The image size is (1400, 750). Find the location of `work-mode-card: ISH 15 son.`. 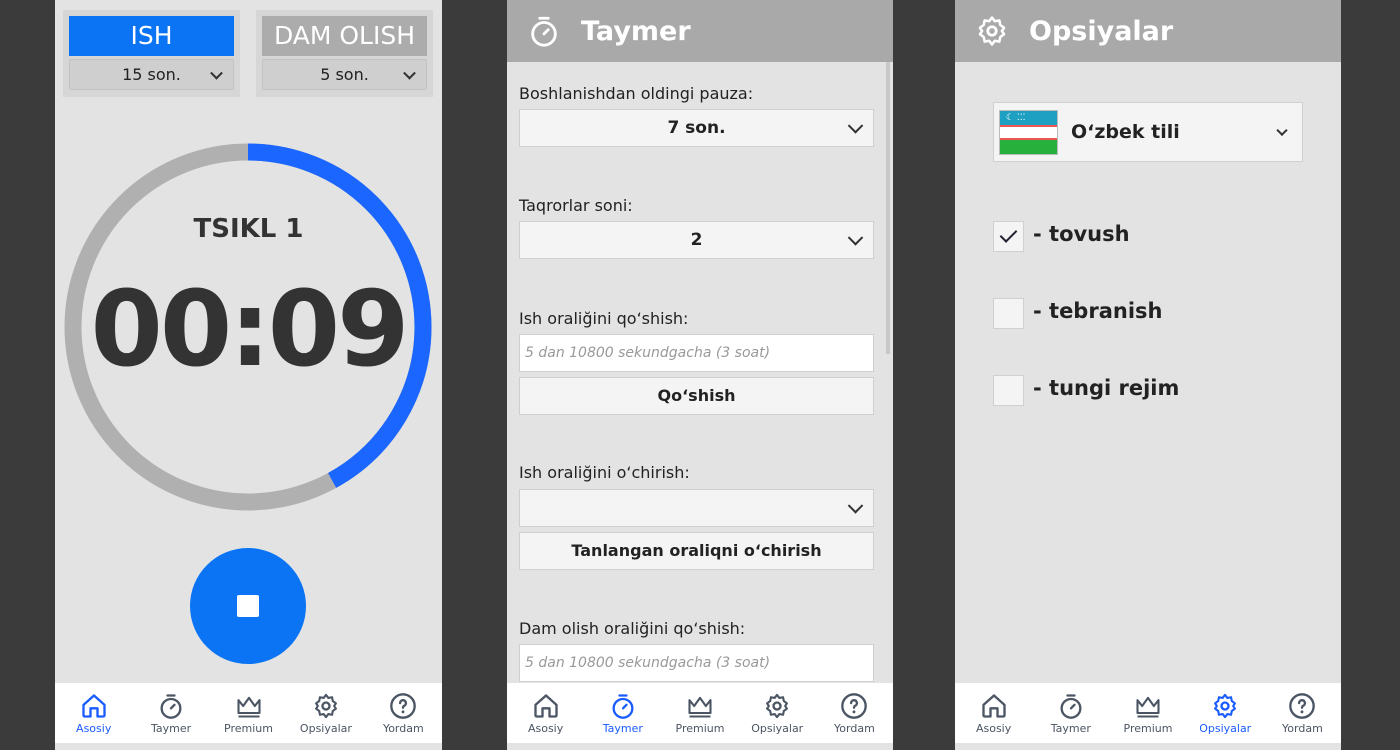

work-mode-card: ISH 15 son. is located at coordinates (151, 53).